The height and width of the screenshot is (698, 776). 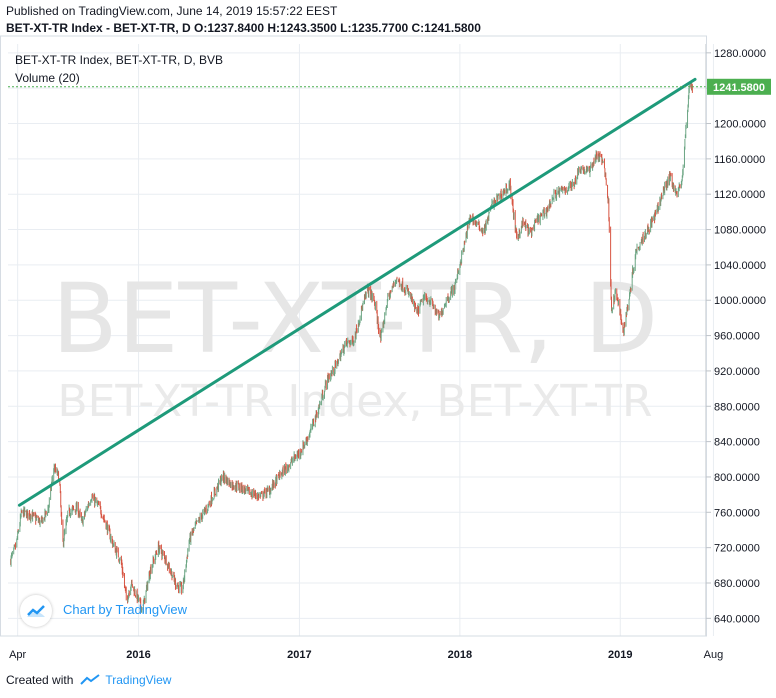 What do you see at coordinates (740, 125) in the screenshot?
I see `y-tick-label: 1200.0000` at bounding box center [740, 125].